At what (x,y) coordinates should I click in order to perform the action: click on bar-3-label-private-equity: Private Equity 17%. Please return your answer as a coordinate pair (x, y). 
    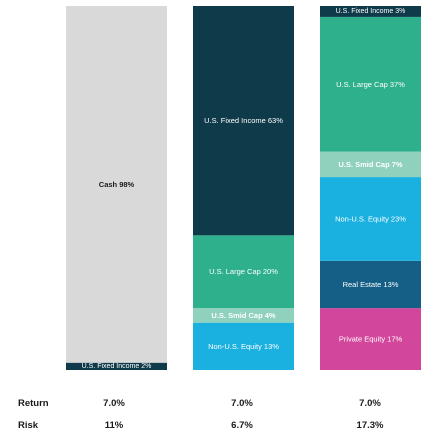
    Looking at the image, I should click on (371, 339).